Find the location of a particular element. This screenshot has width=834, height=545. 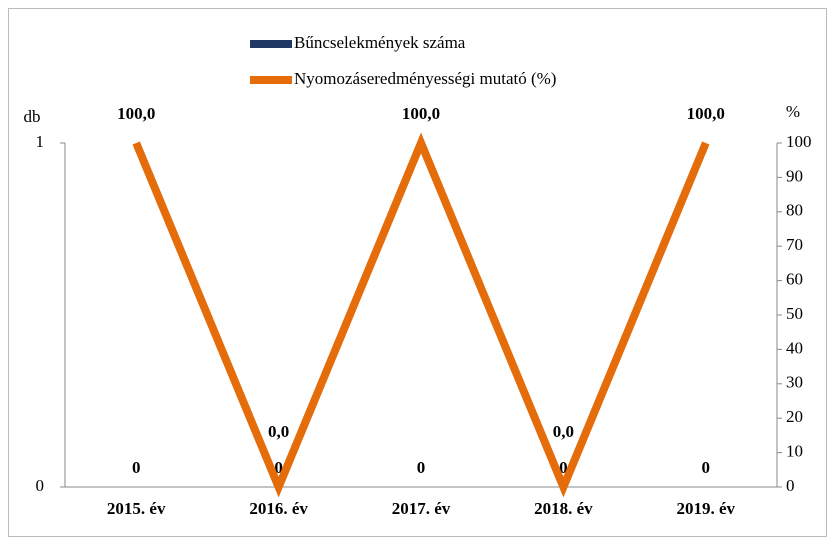

y2-tick-label: 40 is located at coordinates (794, 347).